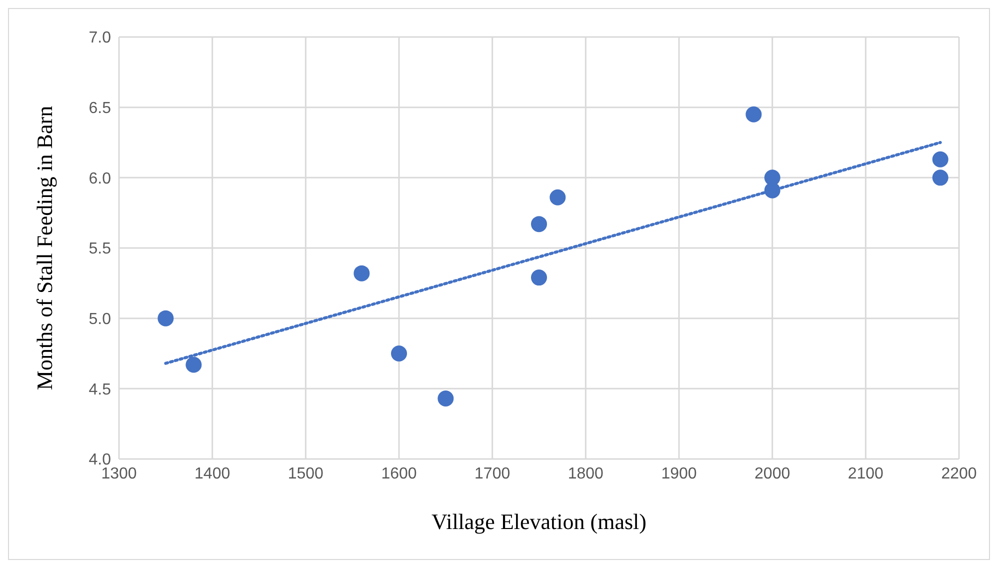 The width and height of the screenshot is (997, 568). I want to click on y-tick-label: 4.5, so click(100, 389).